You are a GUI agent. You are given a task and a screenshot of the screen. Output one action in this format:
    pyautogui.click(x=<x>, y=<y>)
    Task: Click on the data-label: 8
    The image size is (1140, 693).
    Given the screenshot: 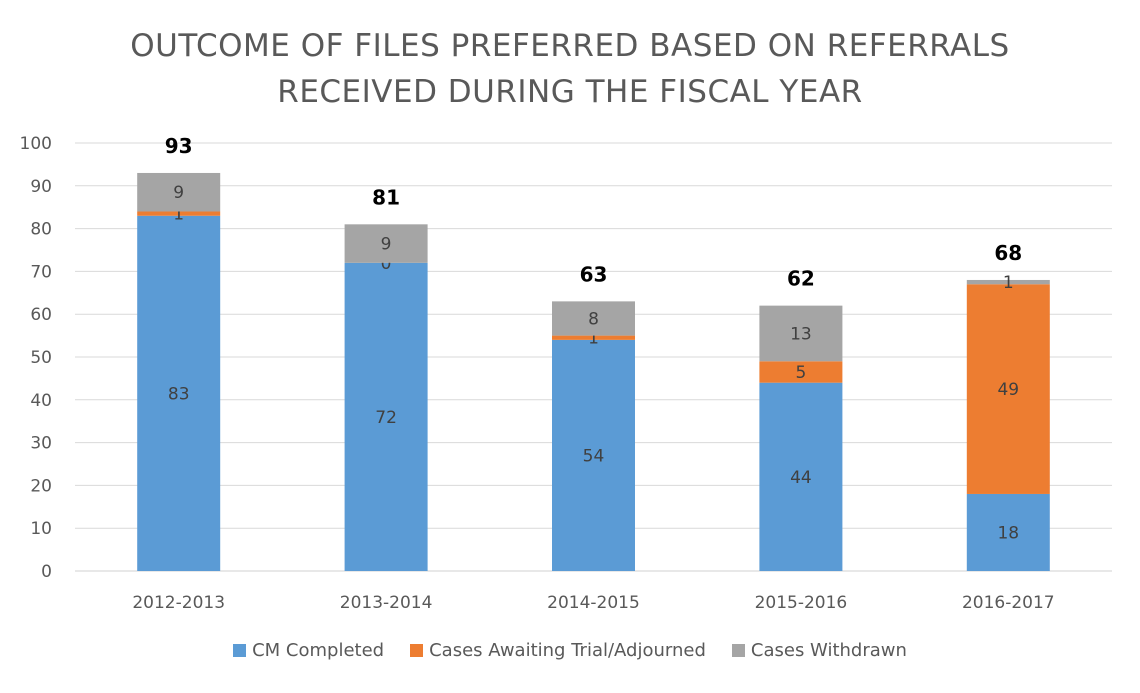 What is the action you would take?
    pyautogui.click(x=593, y=319)
    